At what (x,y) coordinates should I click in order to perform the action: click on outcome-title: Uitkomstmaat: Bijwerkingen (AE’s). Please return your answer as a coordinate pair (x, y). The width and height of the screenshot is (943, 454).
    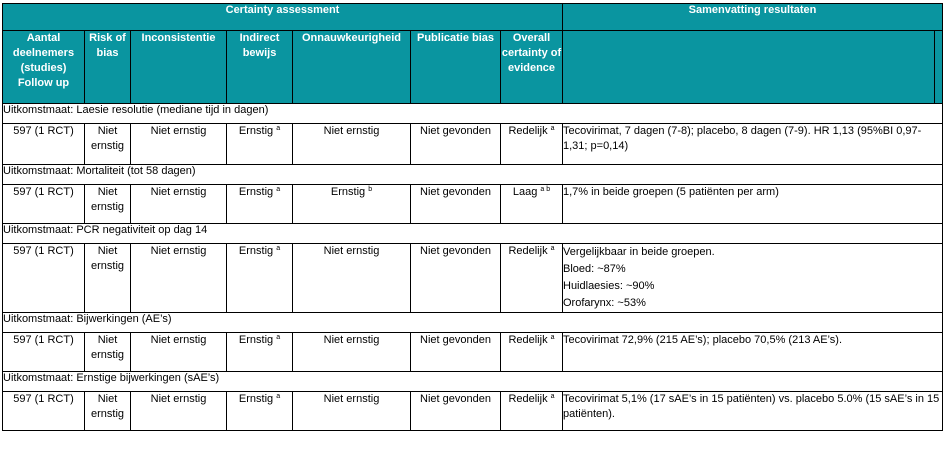
    Looking at the image, I should click on (472, 322).